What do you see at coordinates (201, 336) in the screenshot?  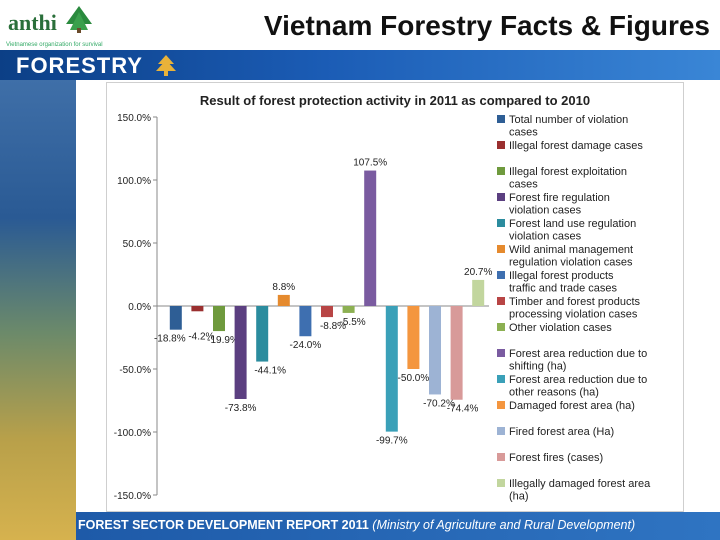 I see `data-label: -4.2%` at bounding box center [201, 336].